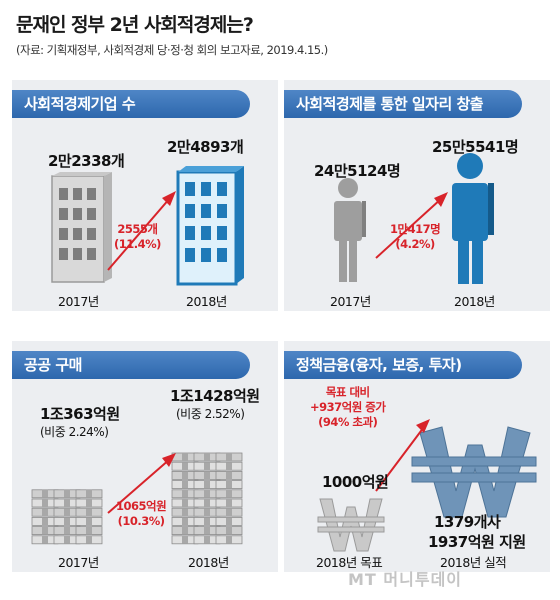 The width and height of the screenshot is (560, 600). What do you see at coordinates (86, 161) in the screenshot?
I see `value-2017: 2만2338개` at bounding box center [86, 161].